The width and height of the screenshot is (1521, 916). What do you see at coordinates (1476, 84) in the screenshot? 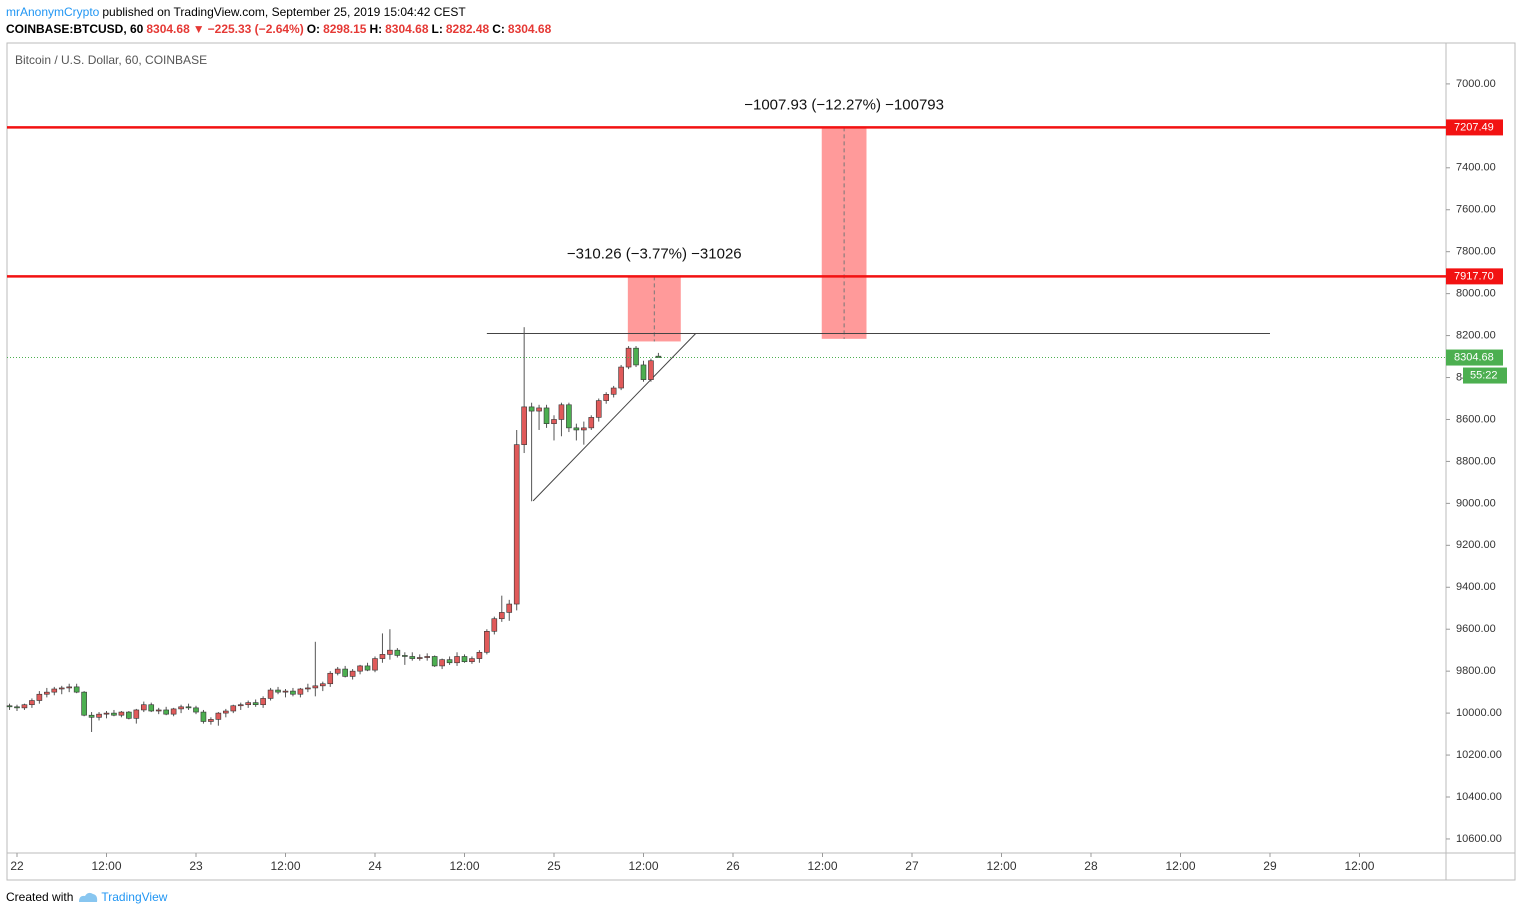
I see `y-tick-label: 7000.00` at bounding box center [1476, 84].